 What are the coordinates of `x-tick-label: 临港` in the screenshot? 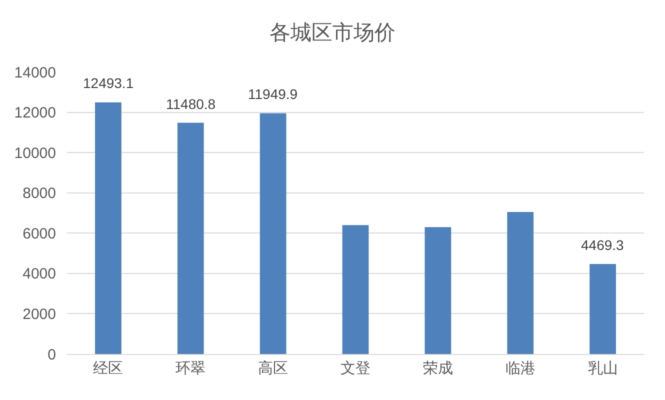 It's located at (520, 368).